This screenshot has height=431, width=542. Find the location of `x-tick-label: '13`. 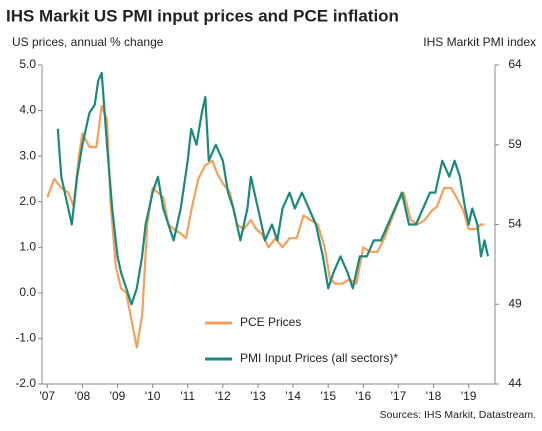

x-tick-label: '13 is located at coordinates (258, 396).